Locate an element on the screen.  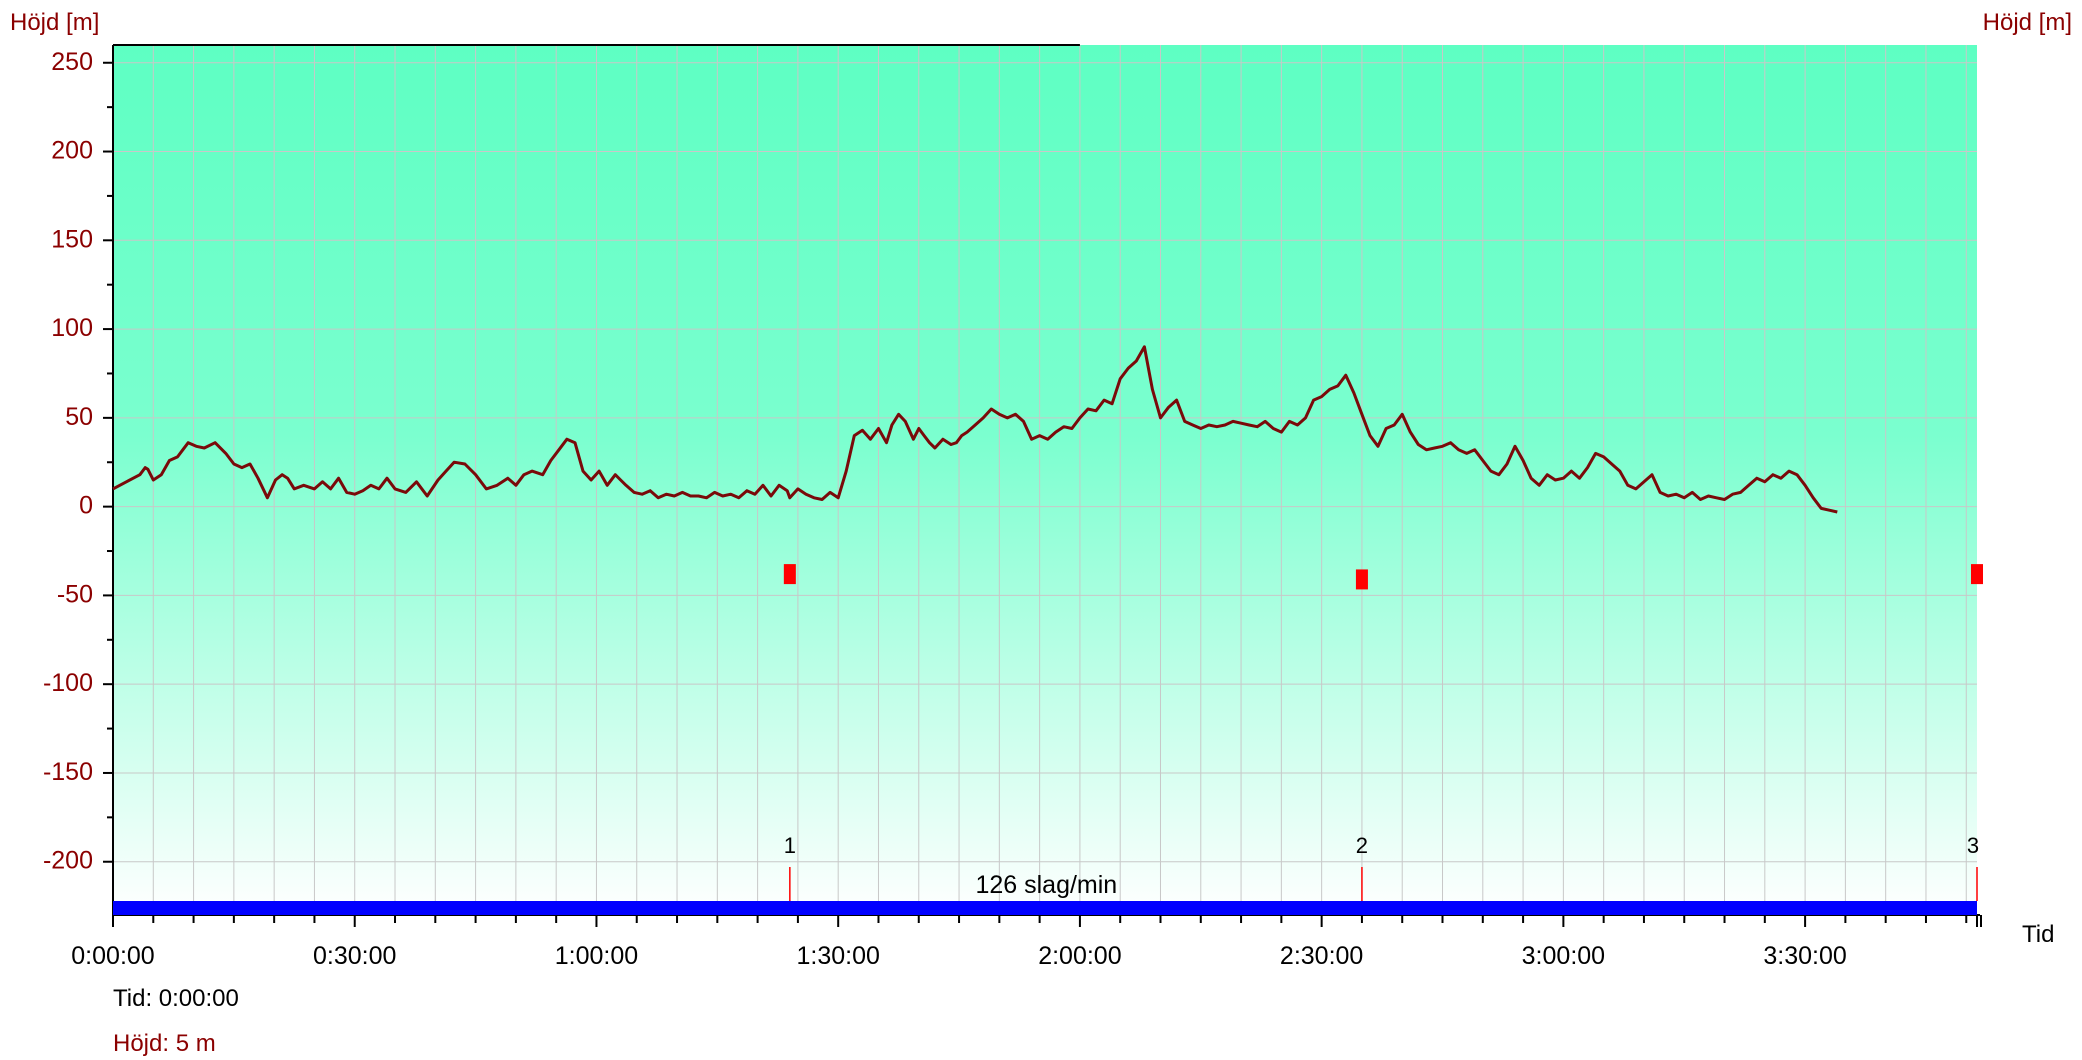
lap-label: 1 is located at coordinates (790, 845).